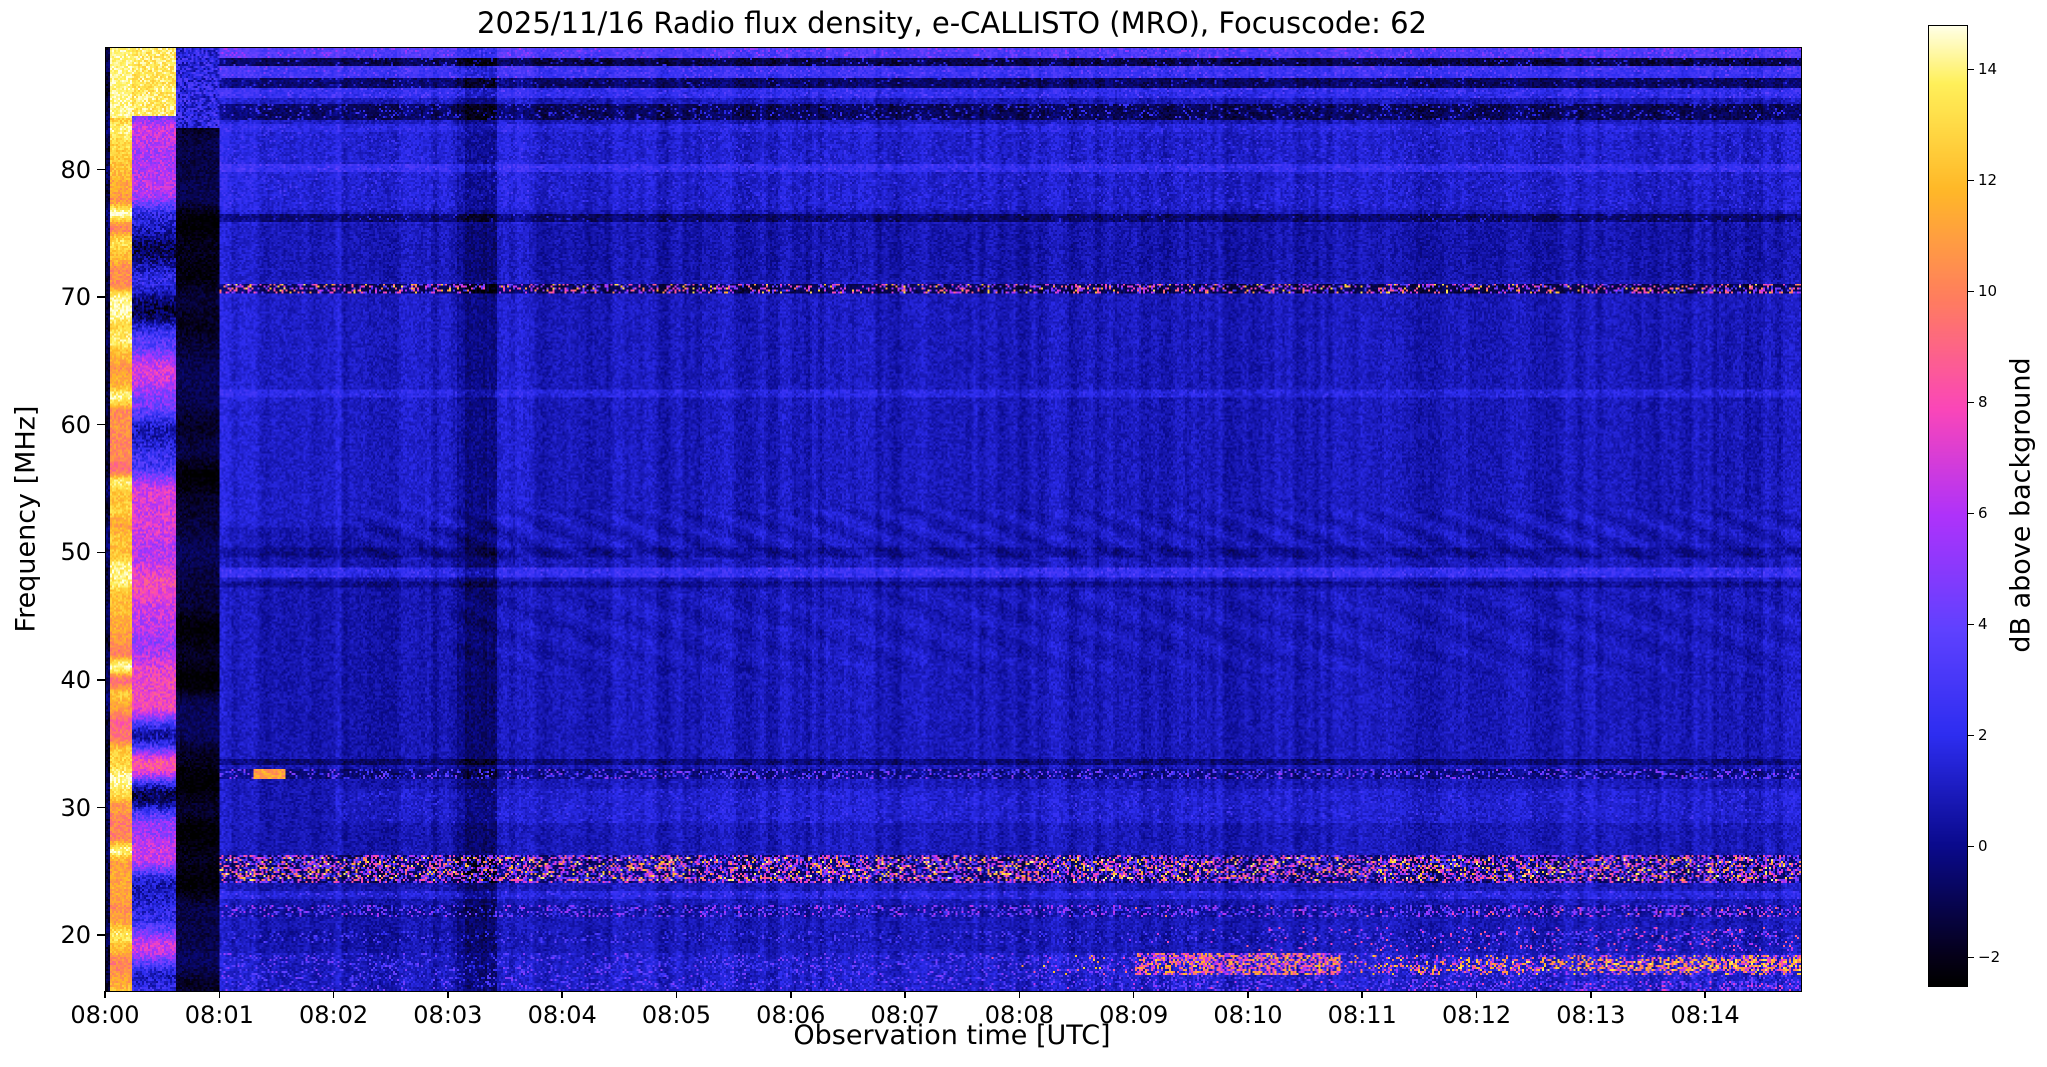  What do you see at coordinates (1983, 513) in the screenshot?
I see `colorbar-tick-label: 6` at bounding box center [1983, 513].